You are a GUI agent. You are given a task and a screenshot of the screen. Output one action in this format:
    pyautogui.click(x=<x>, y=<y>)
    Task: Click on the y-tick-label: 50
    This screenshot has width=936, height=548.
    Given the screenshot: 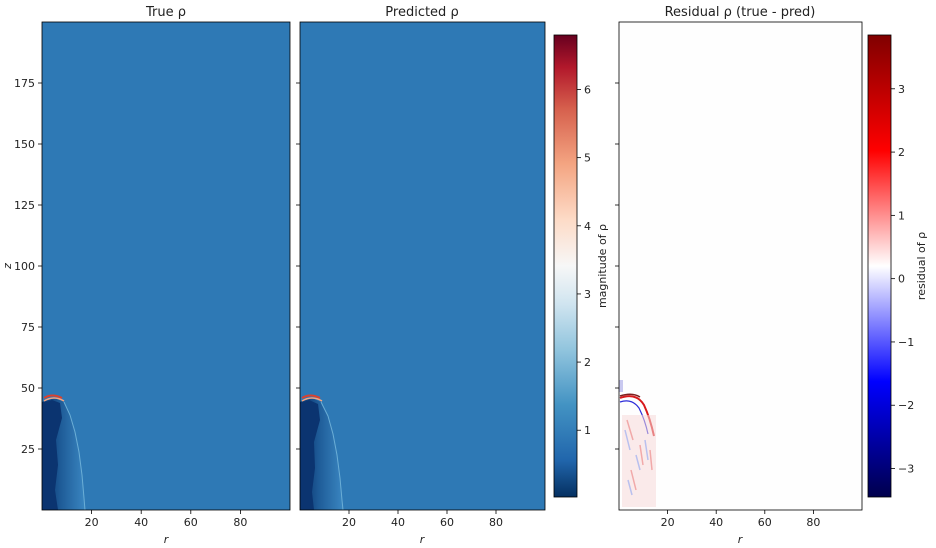 What is the action you would take?
    pyautogui.click(x=28, y=388)
    